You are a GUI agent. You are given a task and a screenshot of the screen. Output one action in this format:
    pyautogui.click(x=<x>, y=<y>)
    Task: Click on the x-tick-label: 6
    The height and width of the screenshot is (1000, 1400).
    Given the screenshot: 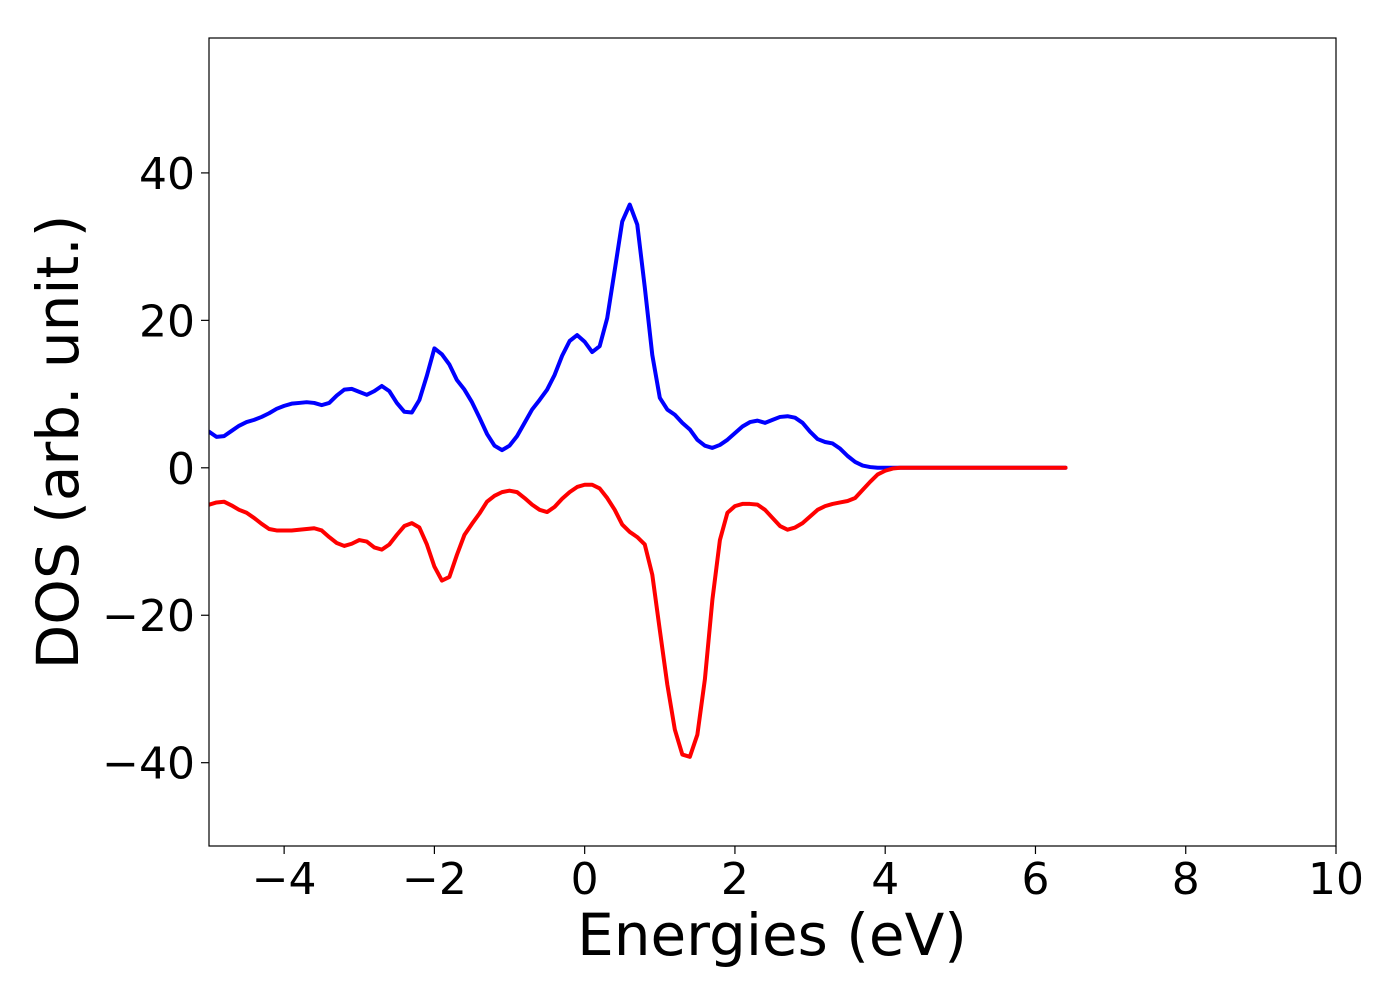 What is the action you would take?
    pyautogui.click(x=1035, y=879)
    